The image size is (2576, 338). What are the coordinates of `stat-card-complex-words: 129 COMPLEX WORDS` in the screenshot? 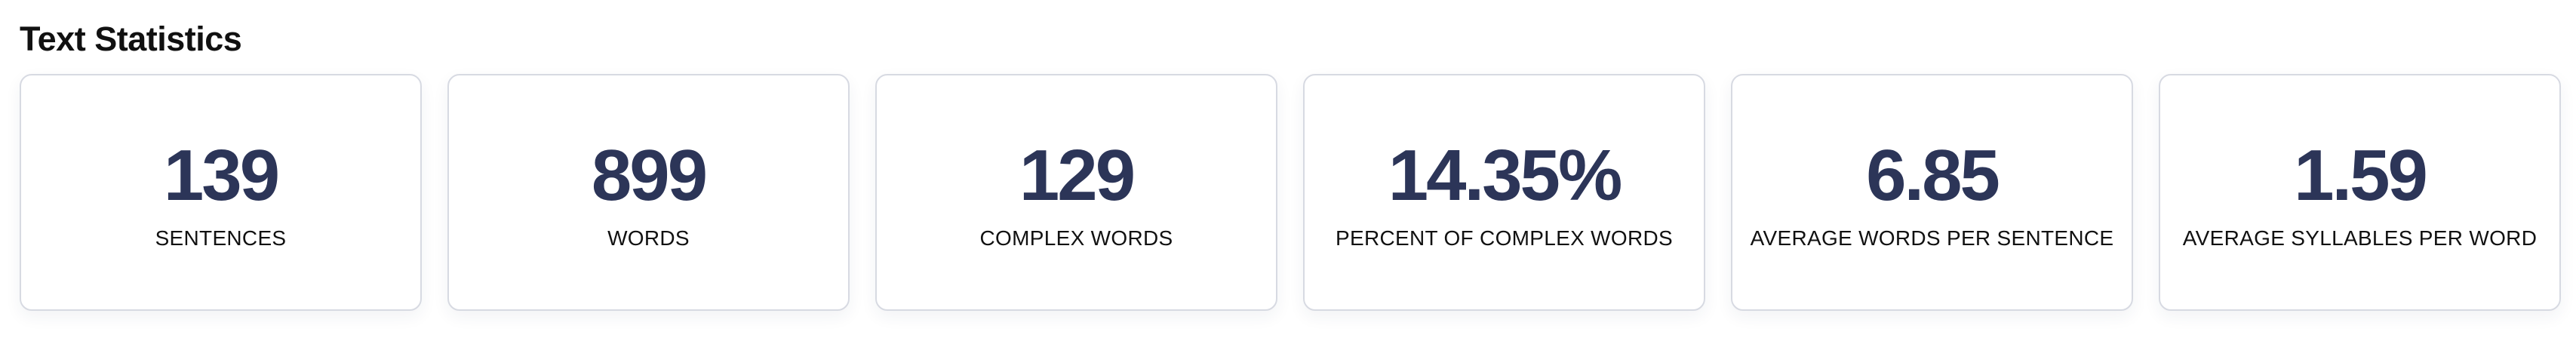 It's located at (1076, 192).